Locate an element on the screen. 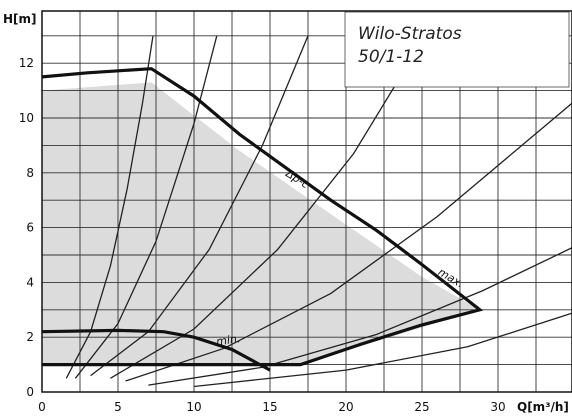 This screenshot has width=572, height=417. x-tick-label: 20 is located at coordinates (345, 407).